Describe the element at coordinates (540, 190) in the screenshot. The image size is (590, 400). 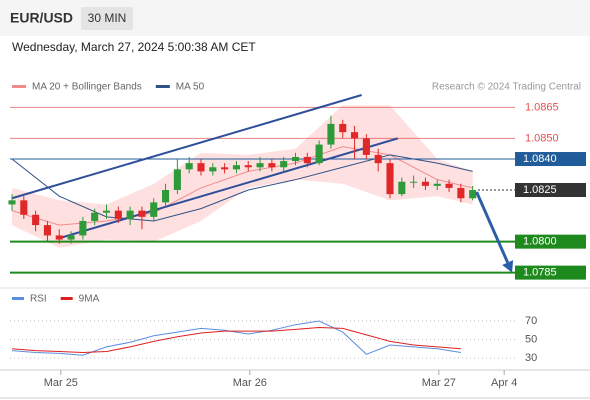
I see `level-label: 1.0825` at that location.